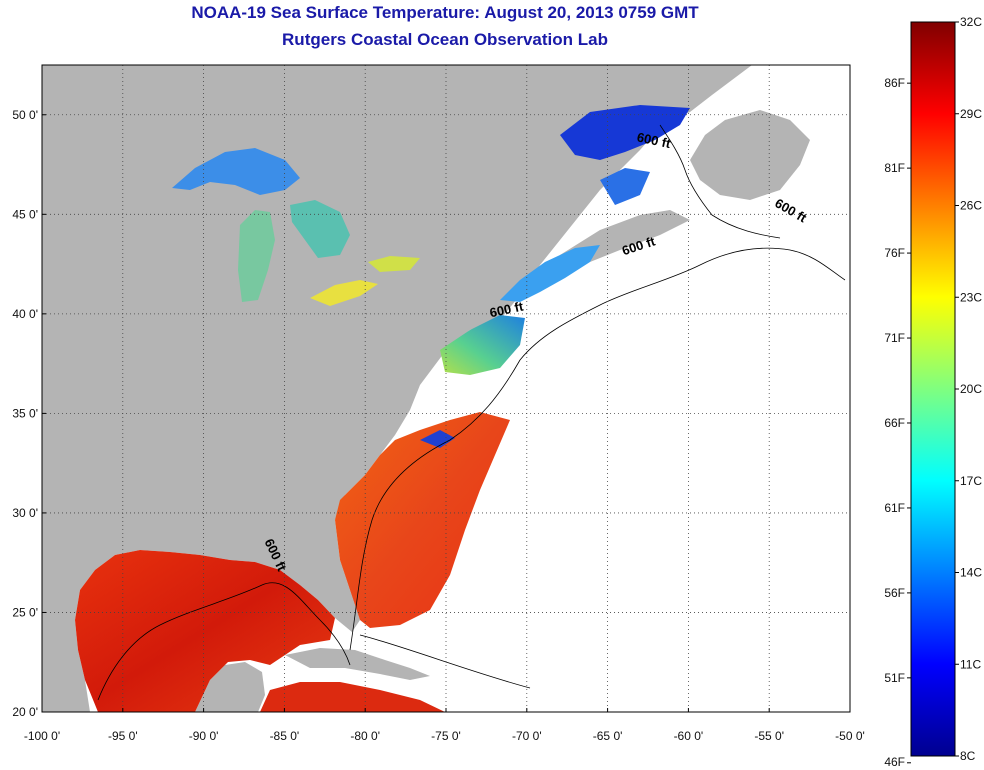 This screenshot has height=770, width=984. I want to click on colorbar-celsius-label: 32C, so click(971, 22).